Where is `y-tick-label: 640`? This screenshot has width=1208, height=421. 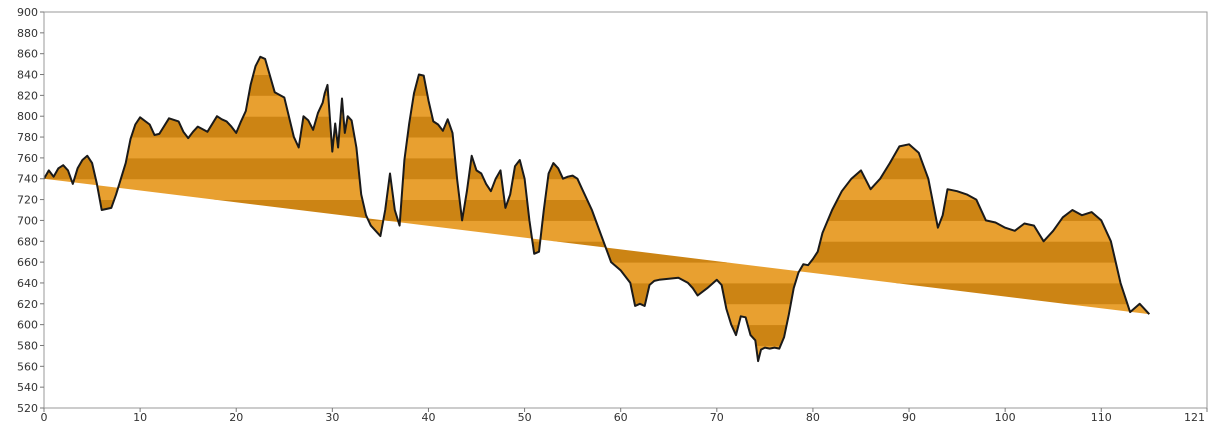
y-tick-label: 640 is located at coordinates (27, 283).